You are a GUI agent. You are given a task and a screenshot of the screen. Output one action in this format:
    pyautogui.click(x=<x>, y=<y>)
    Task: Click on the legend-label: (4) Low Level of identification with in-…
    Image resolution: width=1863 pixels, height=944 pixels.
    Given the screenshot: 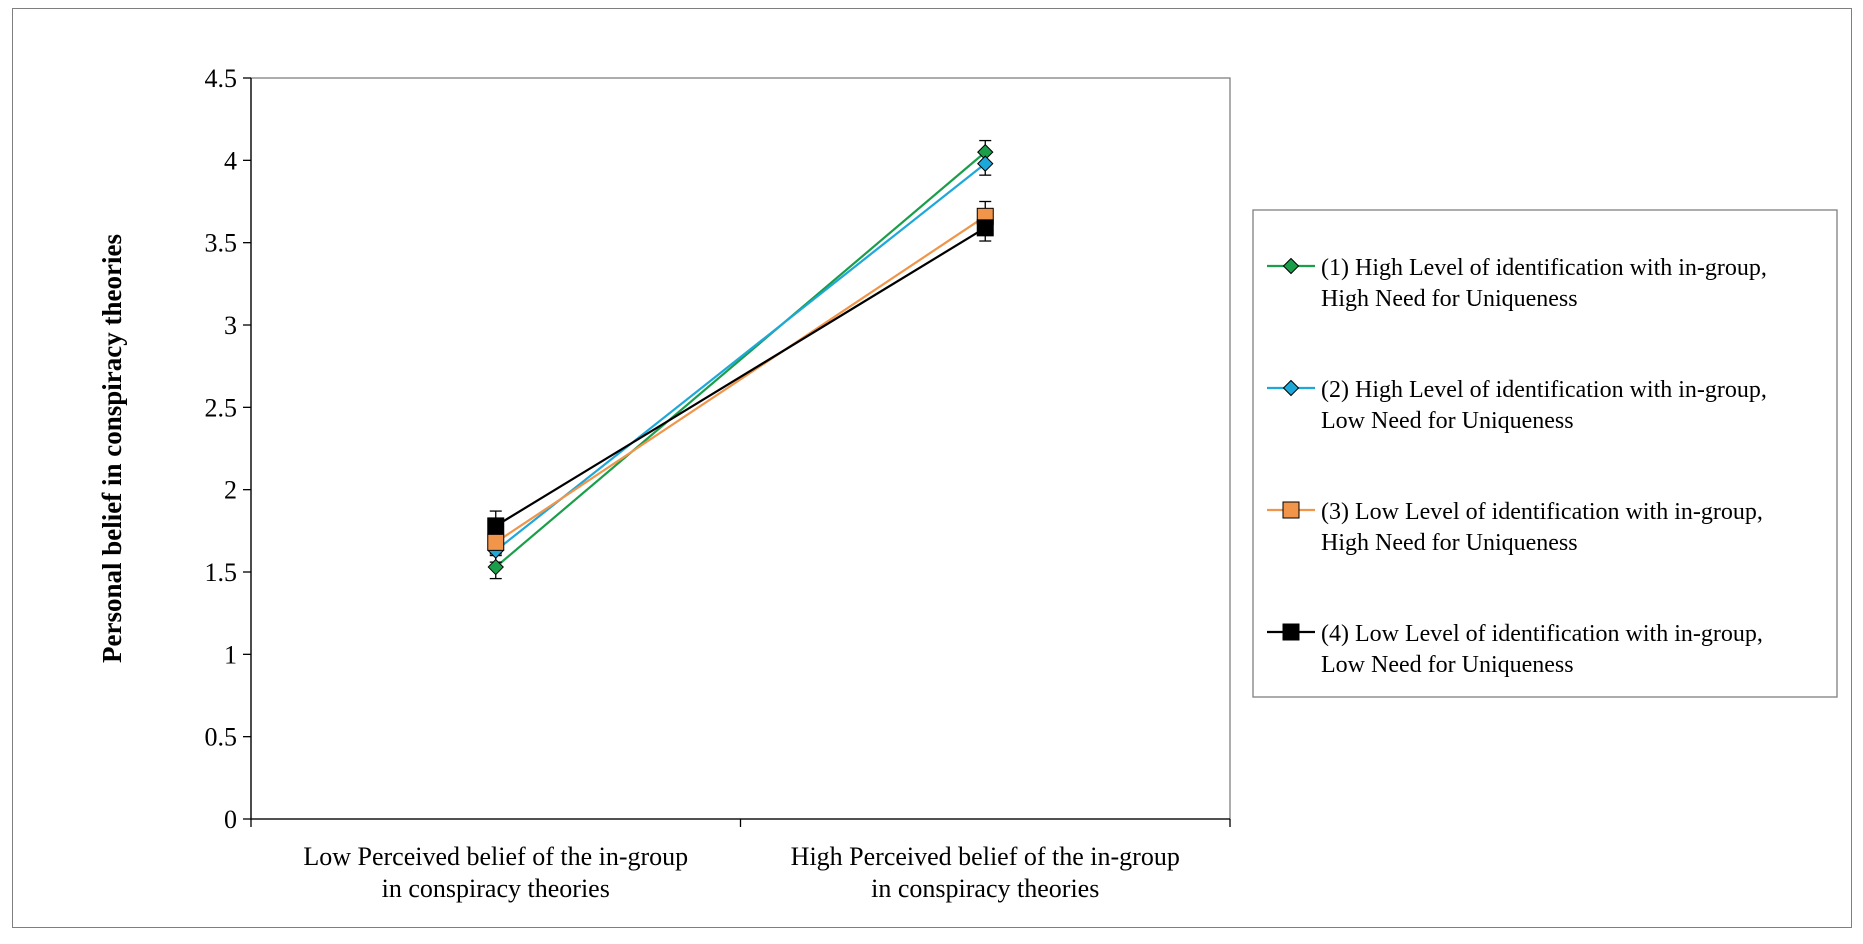 What is the action you would take?
    pyautogui.click(x=1542, y=649)
    